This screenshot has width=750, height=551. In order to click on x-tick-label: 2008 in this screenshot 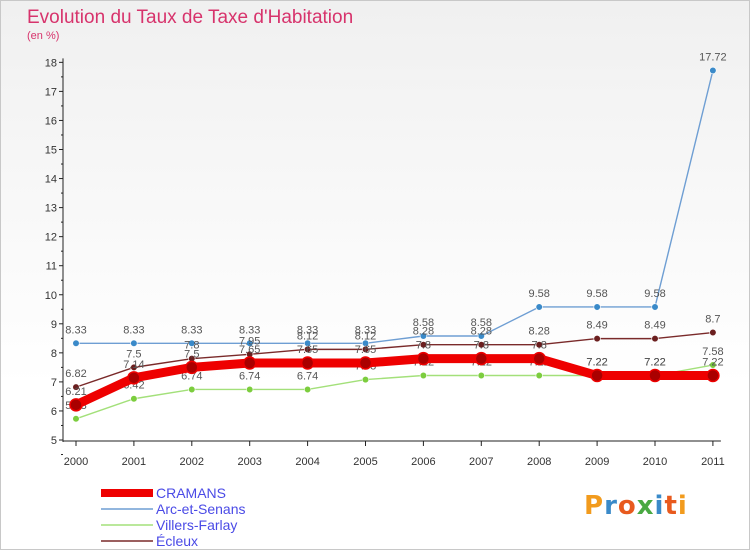, I will do `click(539, 462)`.